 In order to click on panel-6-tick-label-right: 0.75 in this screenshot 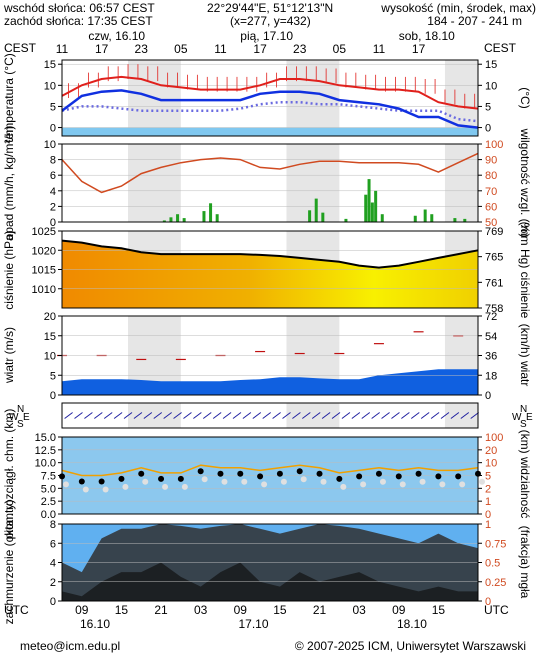, I will do `click(495, 544)`.